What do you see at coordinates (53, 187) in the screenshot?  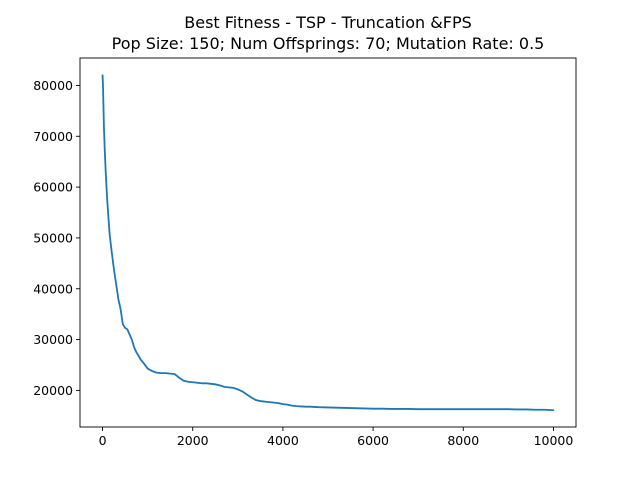 I see `y-tick-label: 60000` at bounding box center [53, 187].